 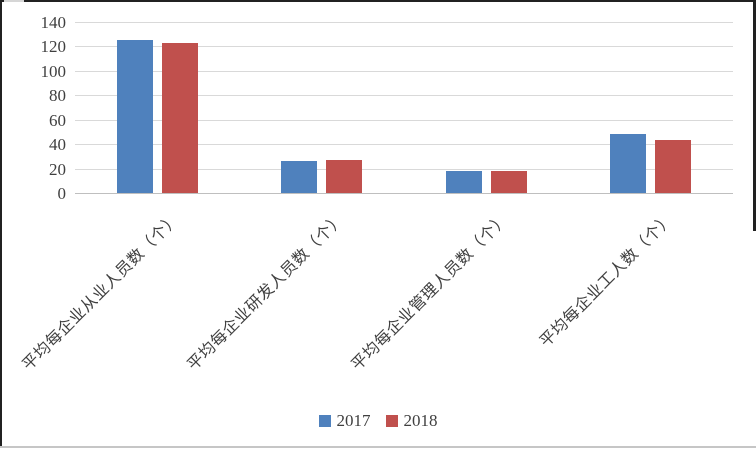 I want to click on y-tick-label: 120, so click(x=53, y=47).